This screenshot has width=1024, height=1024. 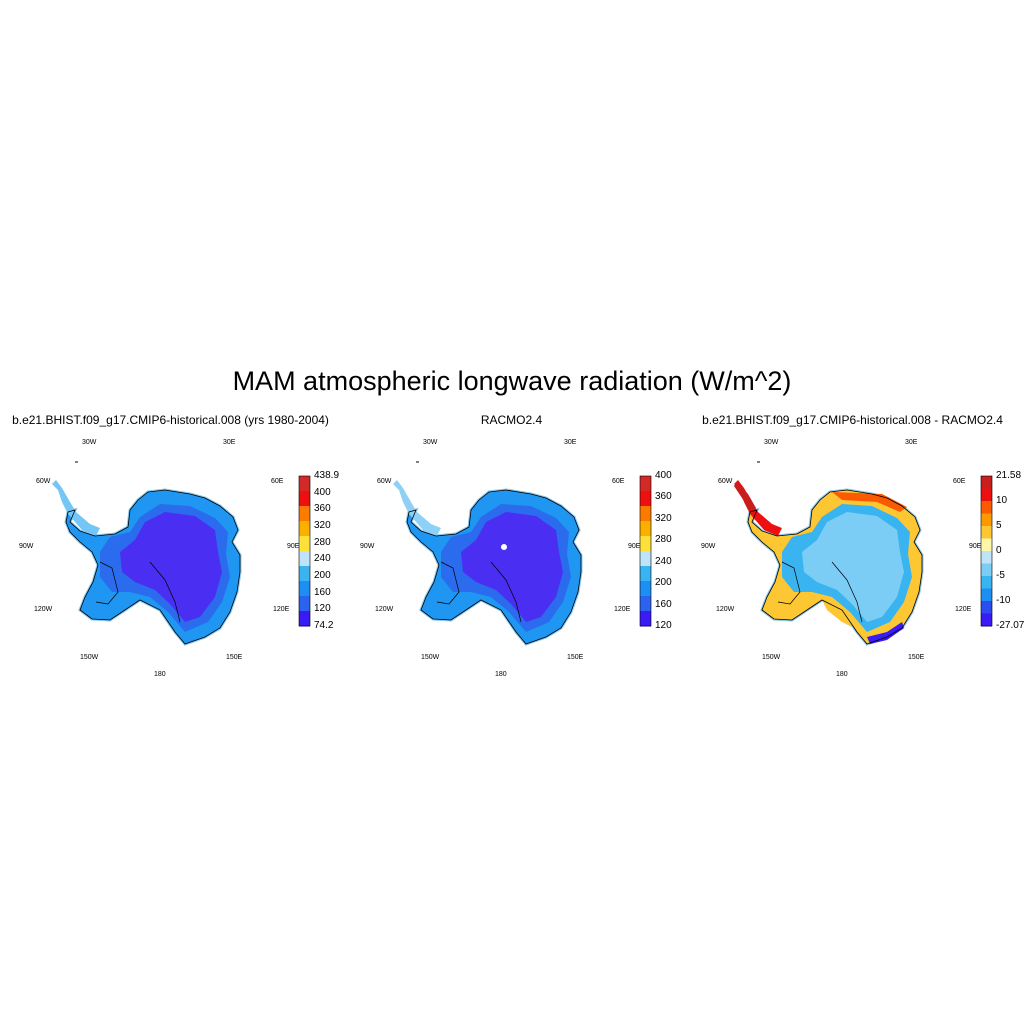 I want to click on colorbar-label: -27.07, so click(x=1010, y=625).